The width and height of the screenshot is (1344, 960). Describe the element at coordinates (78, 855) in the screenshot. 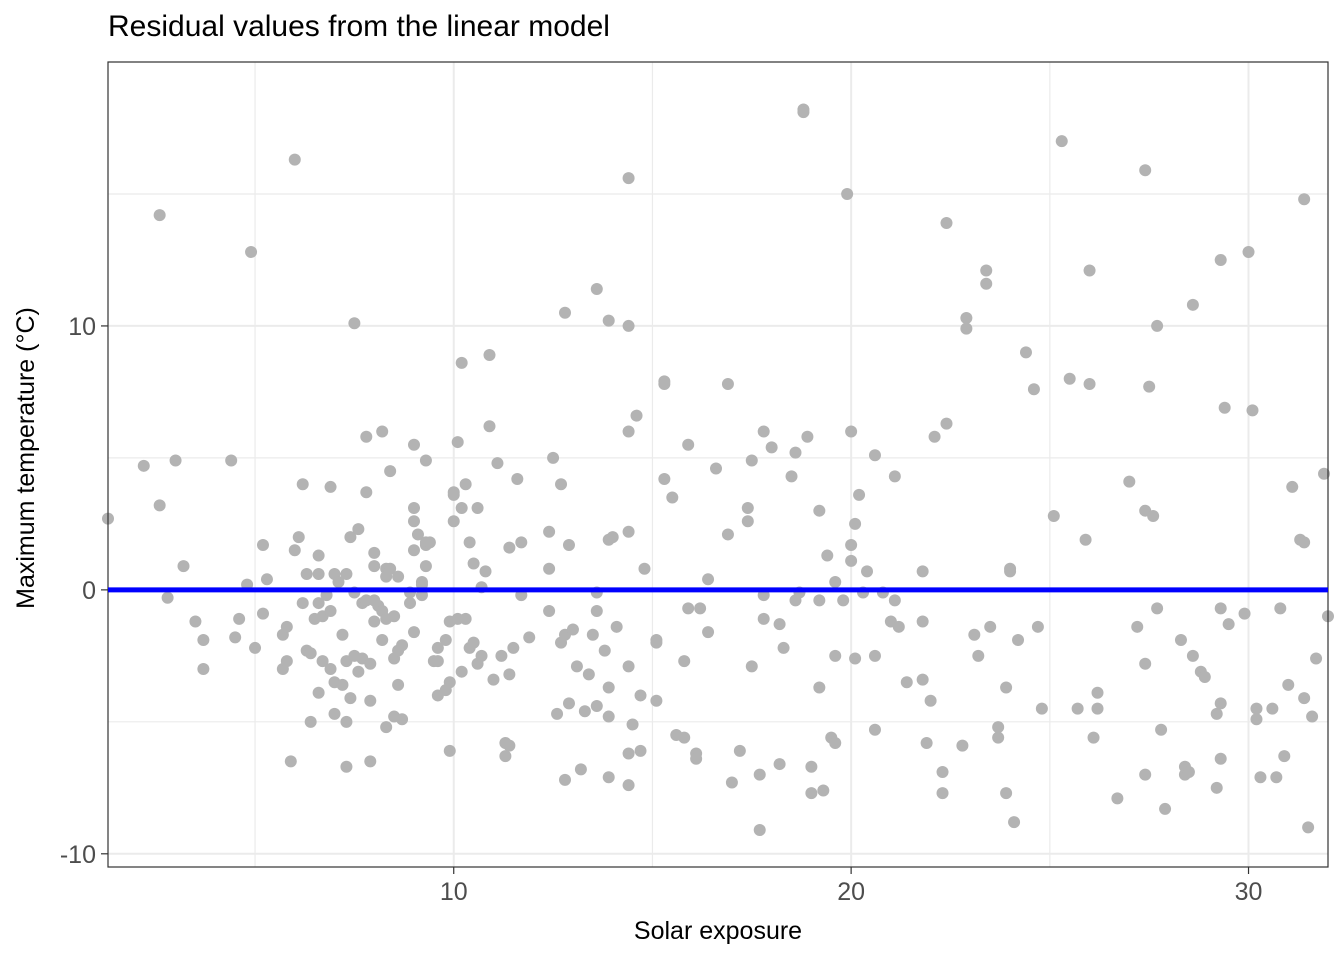

I see `y-tick-label: -10` at that location.